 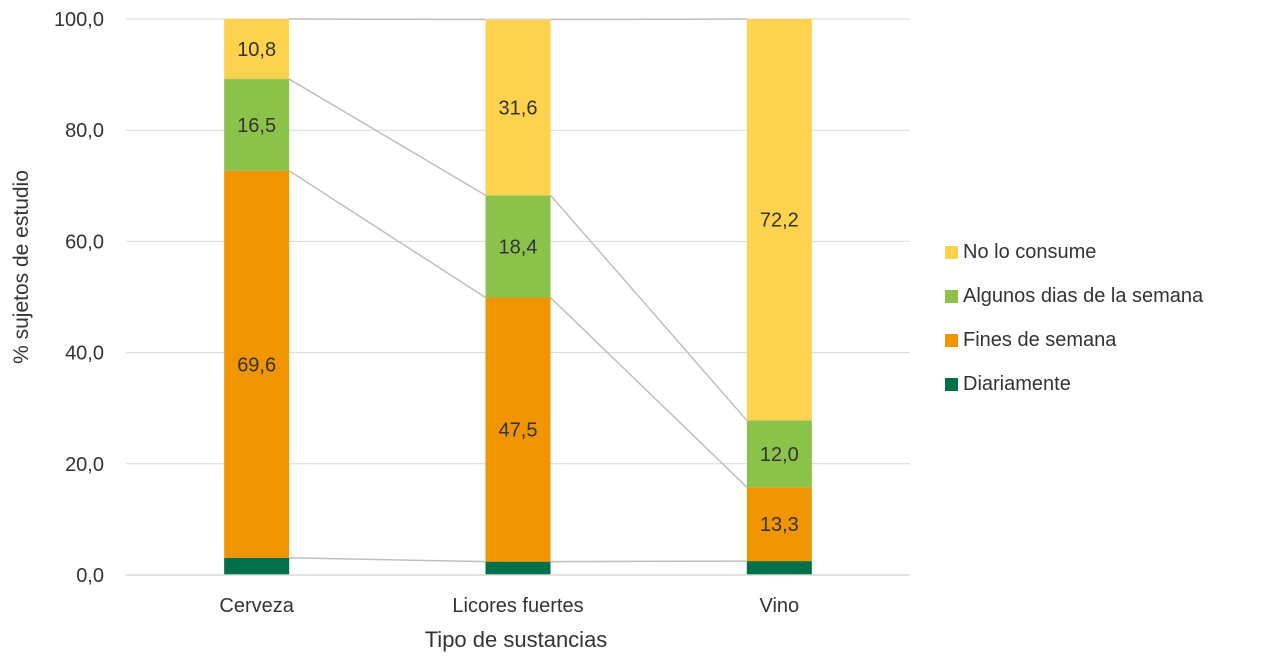 What do you see at coordinates (517, 606) in the screenshot?
I see `x-tick-label: Licores fuertes` at bounding box center [517, 606].